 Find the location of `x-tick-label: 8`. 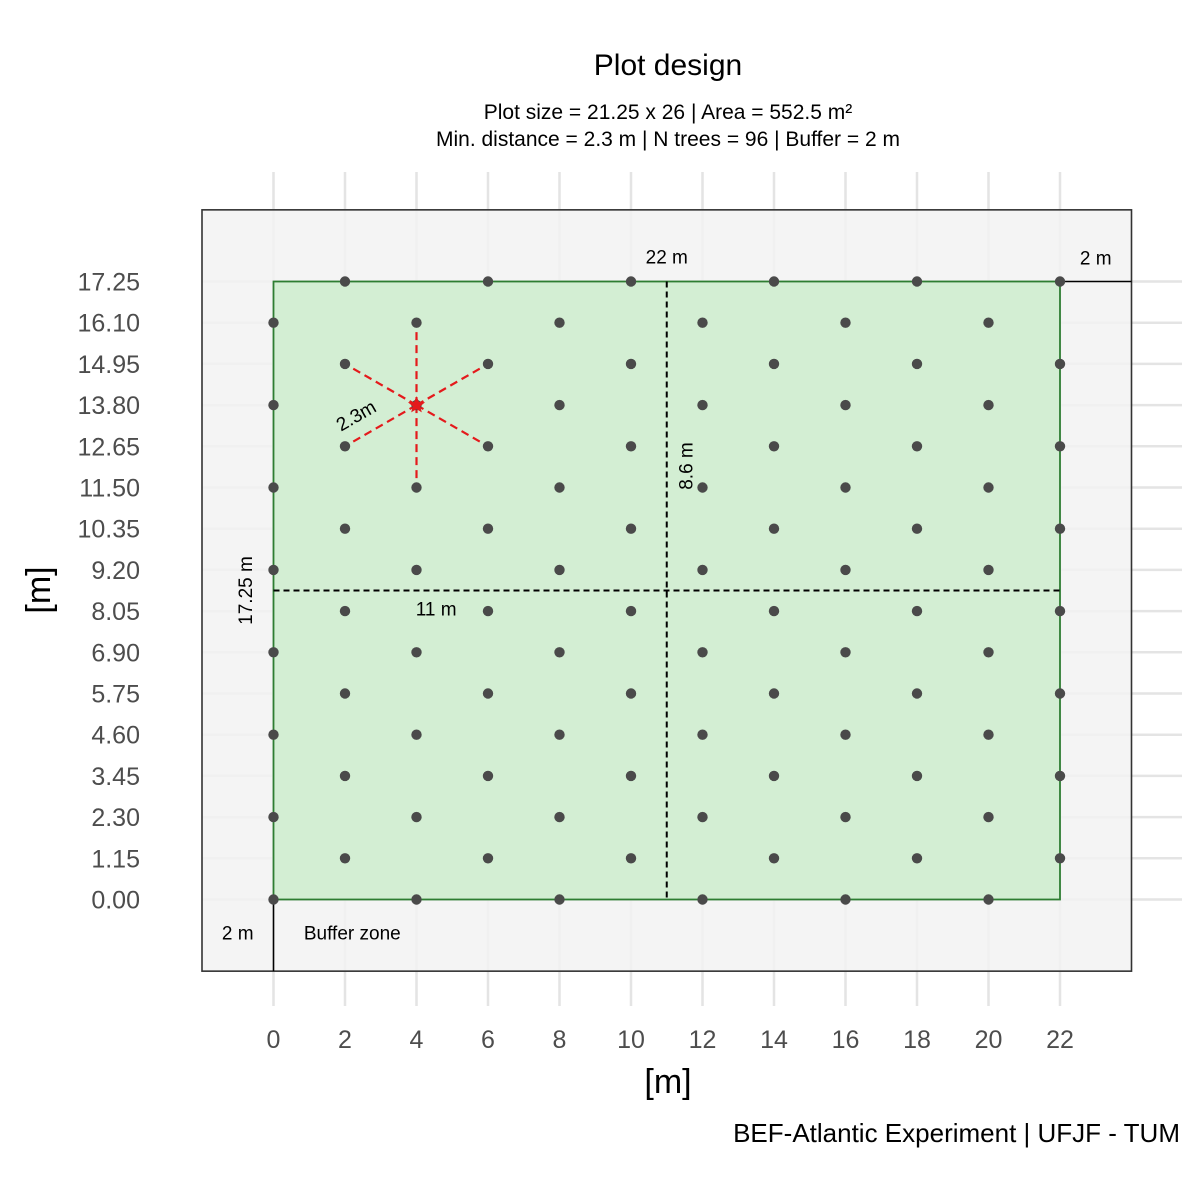

x-tick-label: 8 is located at coordinates (560, 1040).